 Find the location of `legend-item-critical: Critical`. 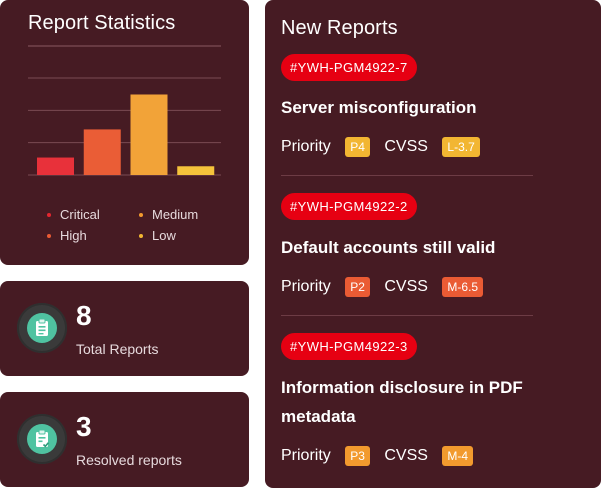

legend-item-critical: Critical is located at coordinates (73, 214).